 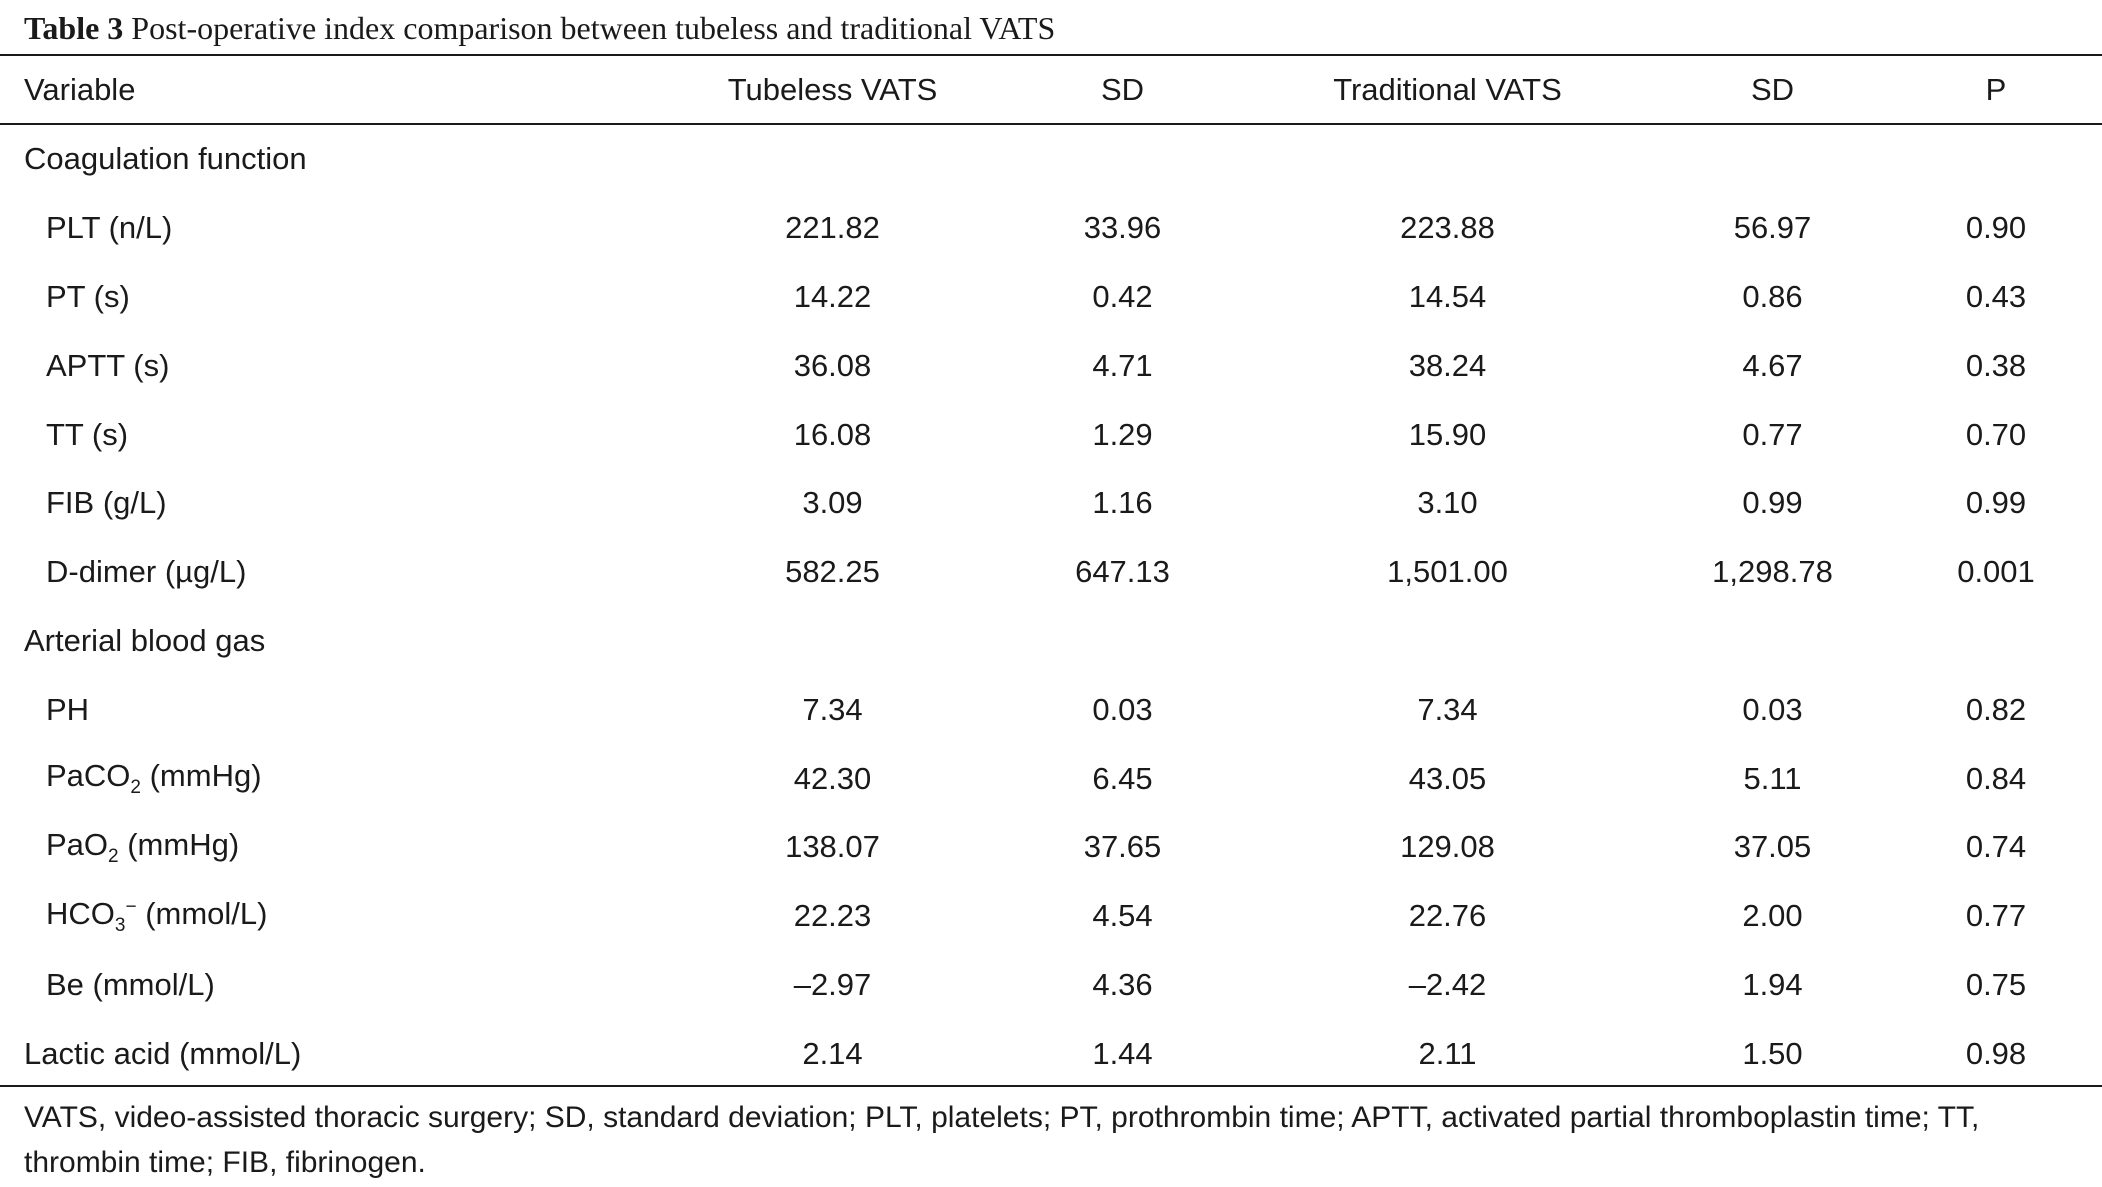 I want to click on row-variable-label: FIB (g/L), so click(x=106, y=503).